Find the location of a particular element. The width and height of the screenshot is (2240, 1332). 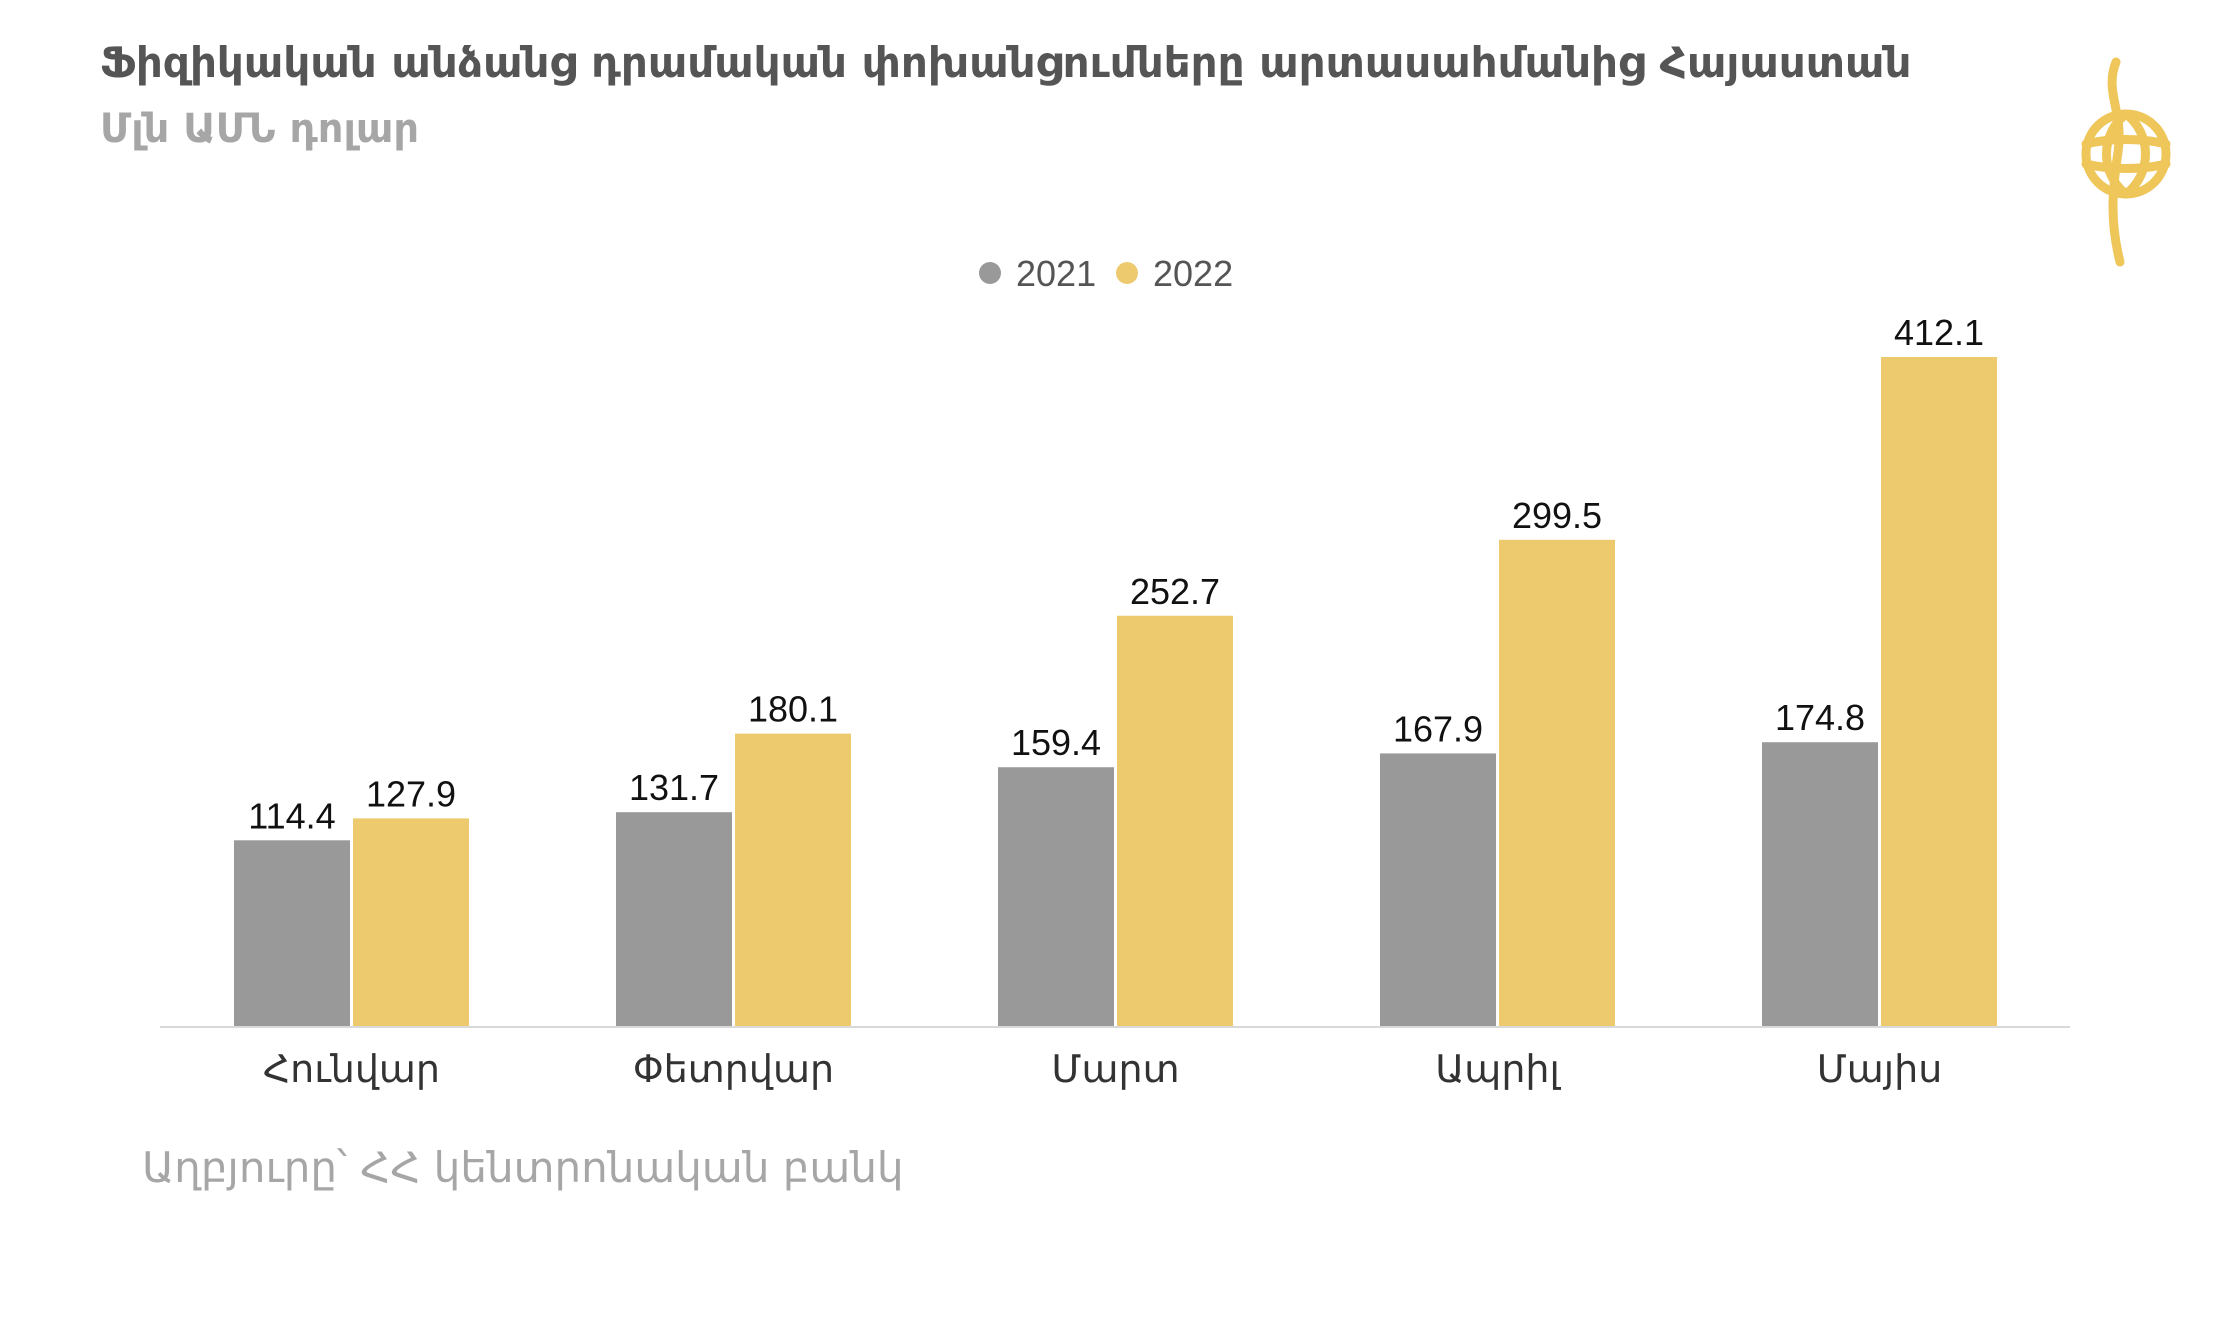

x-tick-label: Ապրիլ is located at coordinates (1498, 1070).